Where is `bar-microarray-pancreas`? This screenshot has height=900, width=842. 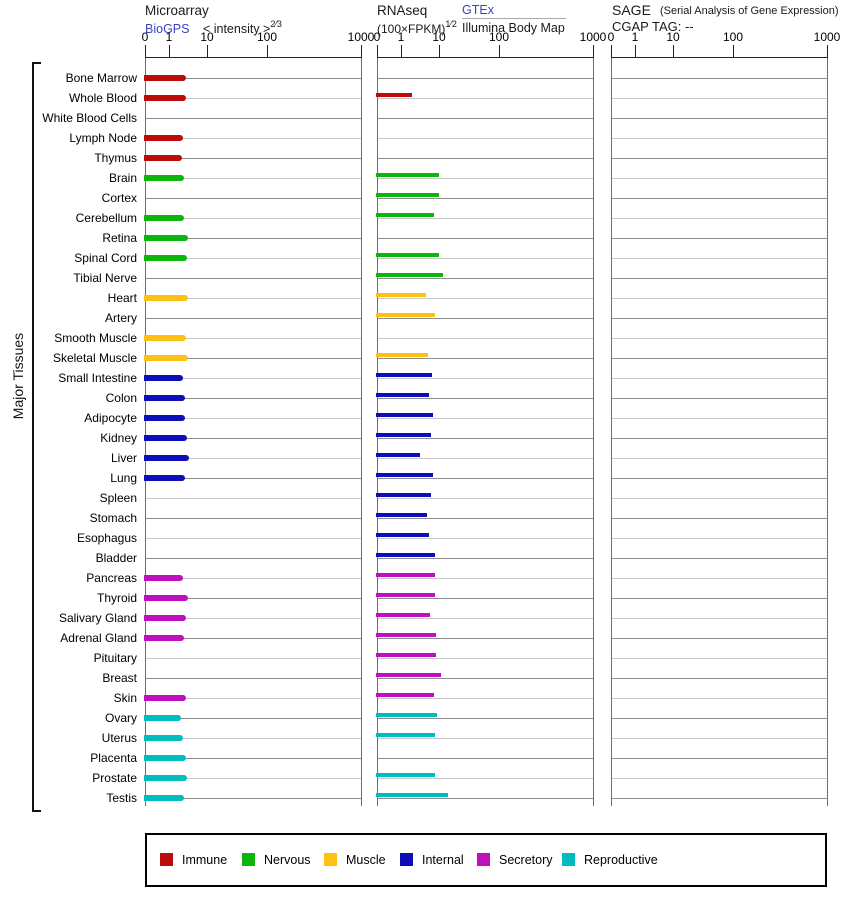 bar-microarray-pancreas is located at coordinates (164, 578).